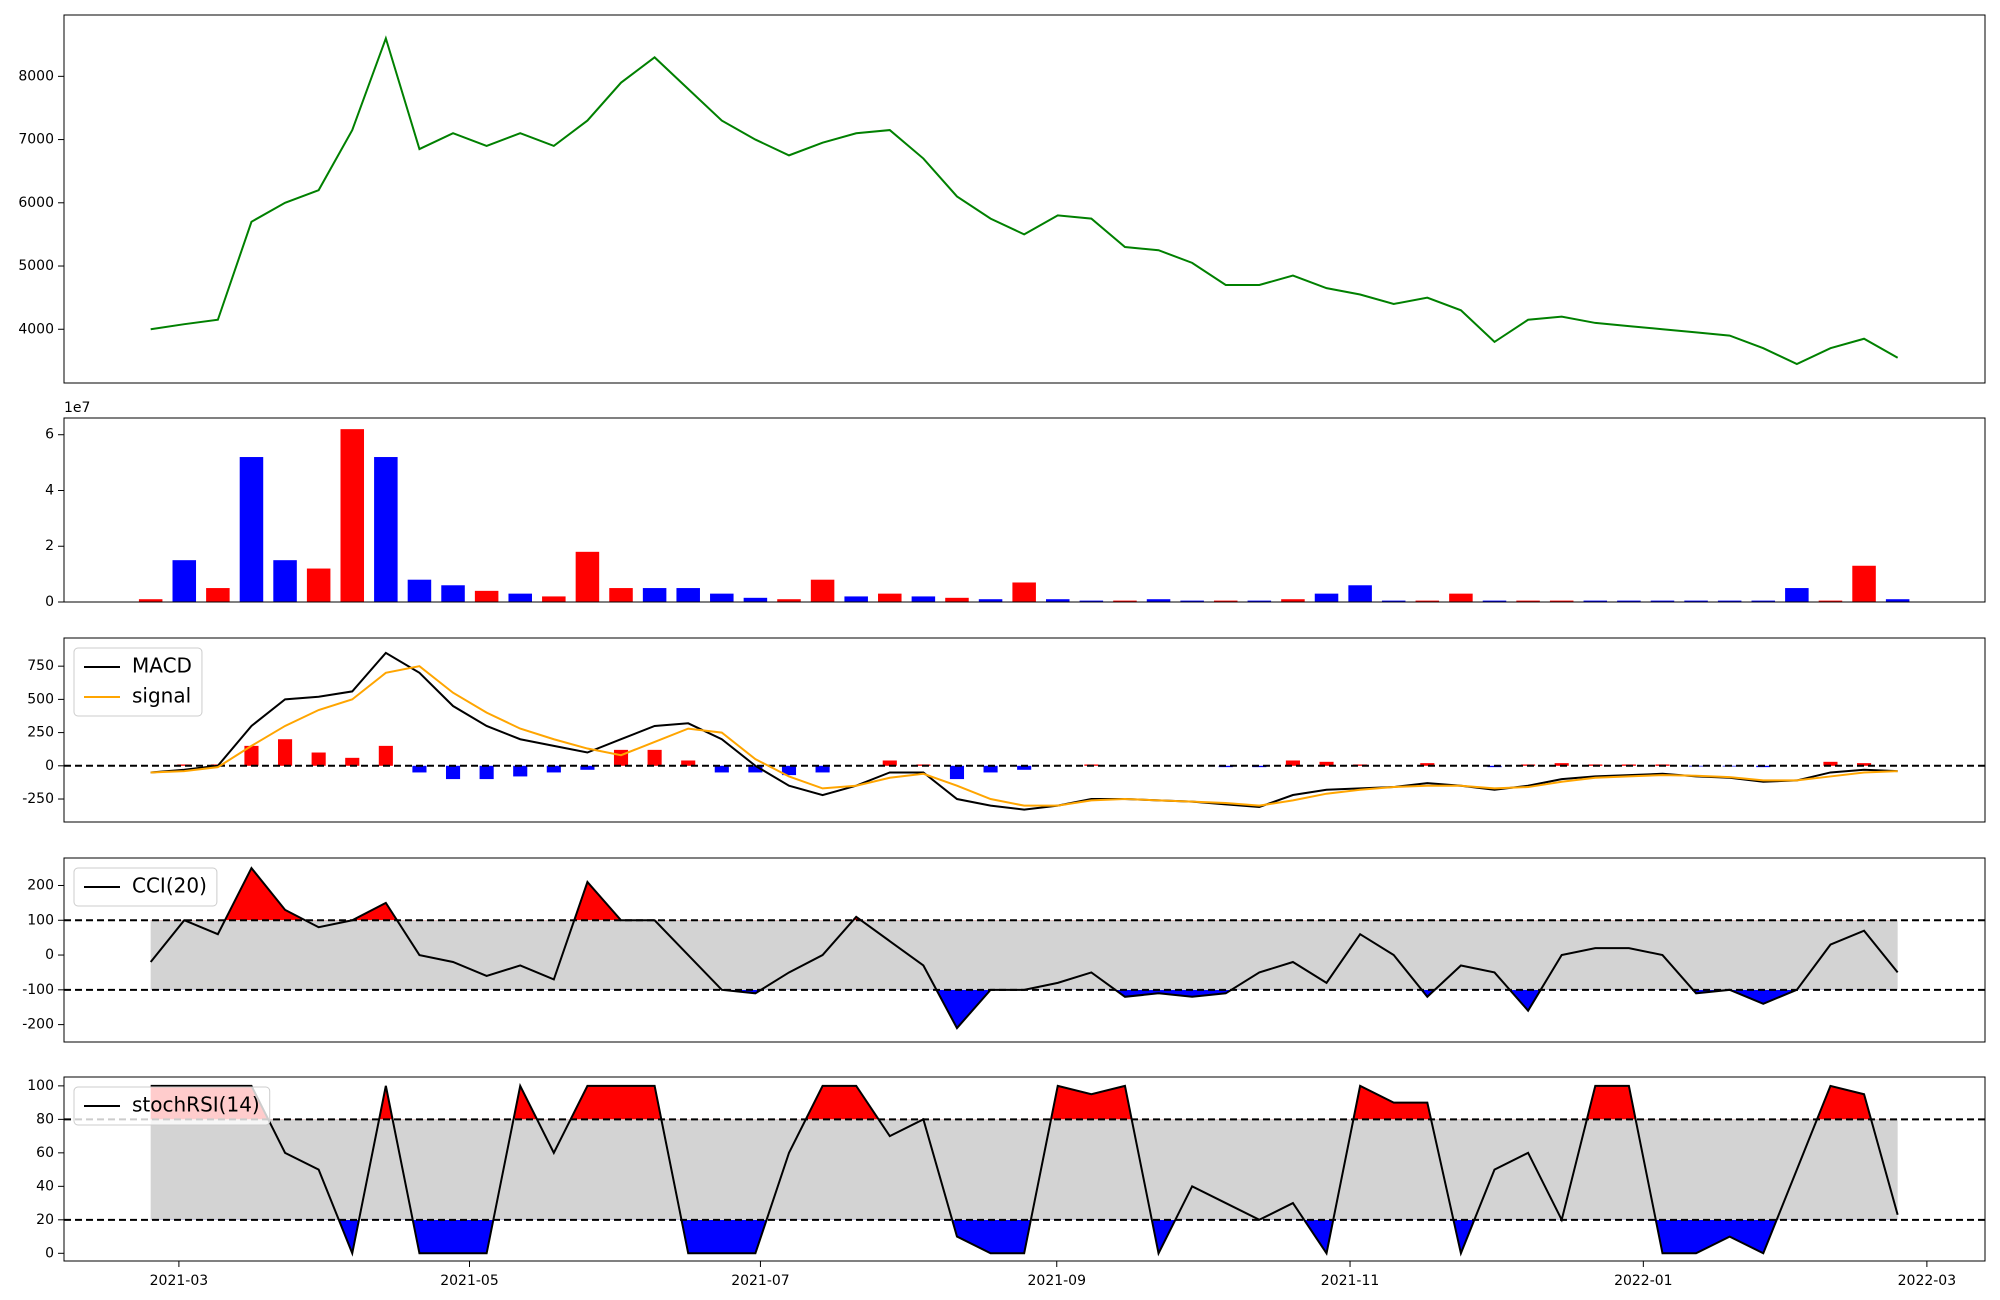 The image size is (2000, 1300). Describe the element at coordinates (1927, 1281) in the screenshot. I see `x-tick-label: 2022-03` at that location.